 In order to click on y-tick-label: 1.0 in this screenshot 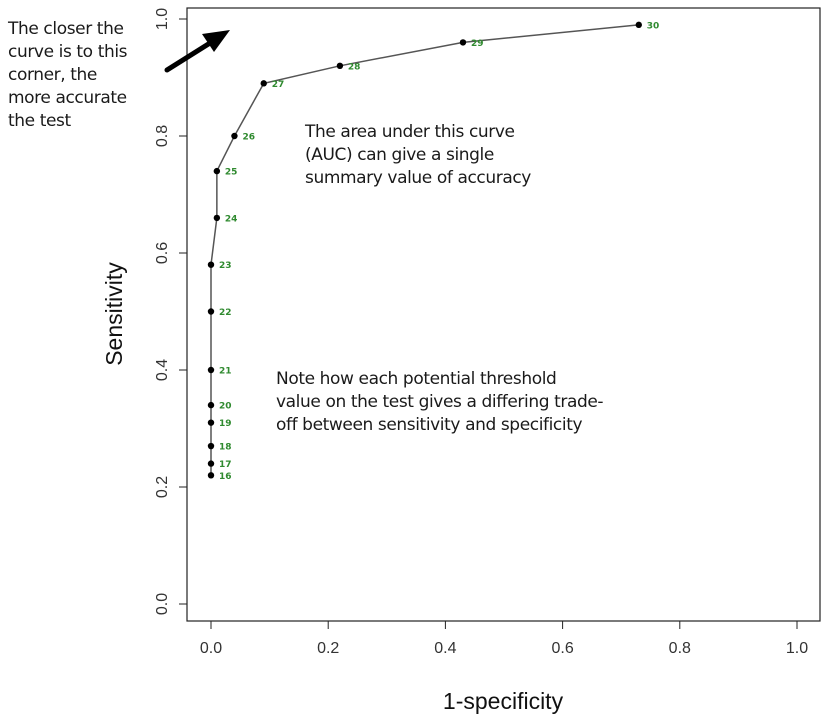, I will do `click(162, 19)`.